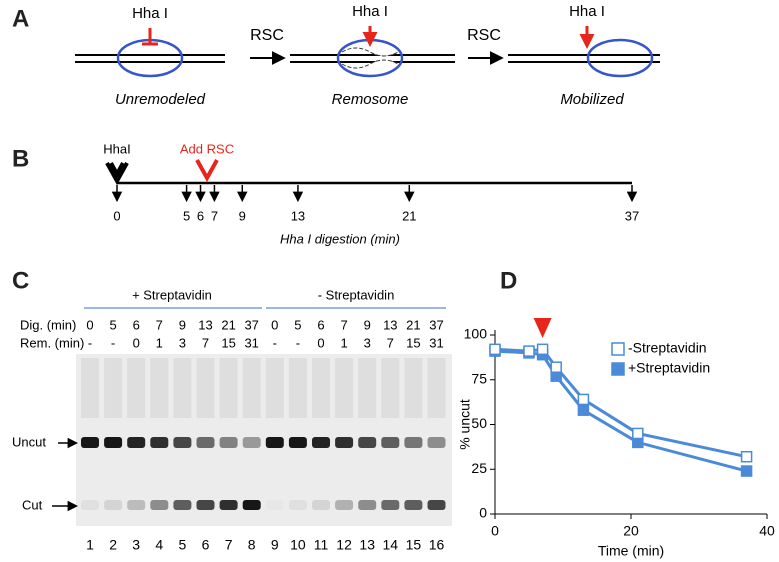  I want to click on legend-label: -Streptavidin, so click(667, 348).